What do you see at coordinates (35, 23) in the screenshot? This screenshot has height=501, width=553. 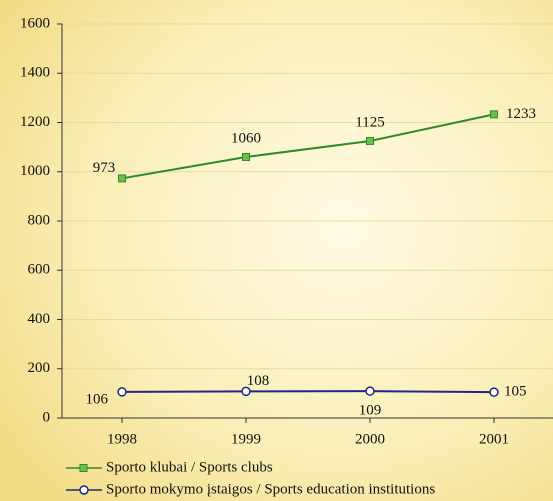 I see `y-tick-label: 1600` at bounding box center [35, 23].